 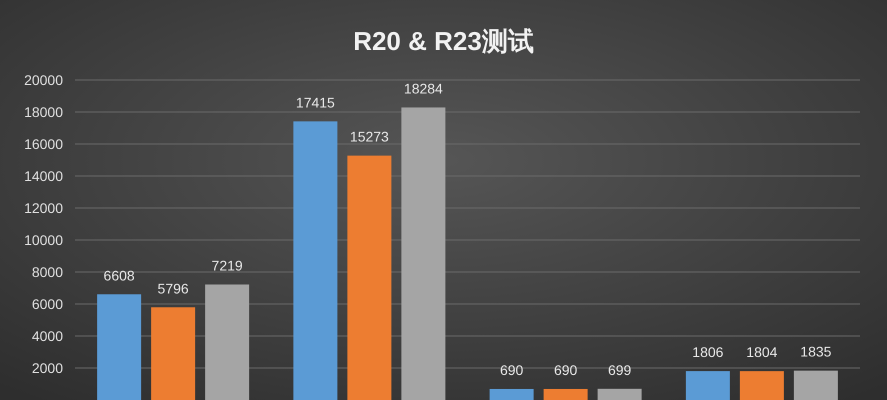 I want to click on data-label: 1806, so click(x=708, y=352).